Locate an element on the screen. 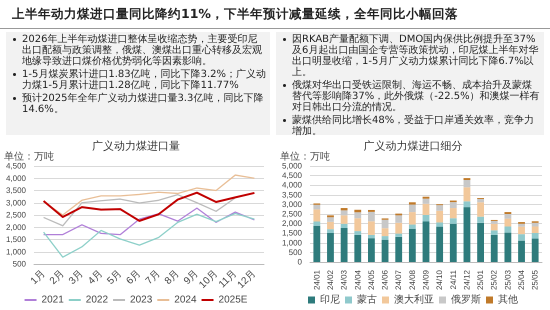  x-tick-label: 24/10 is located at coordinates (439, 279).